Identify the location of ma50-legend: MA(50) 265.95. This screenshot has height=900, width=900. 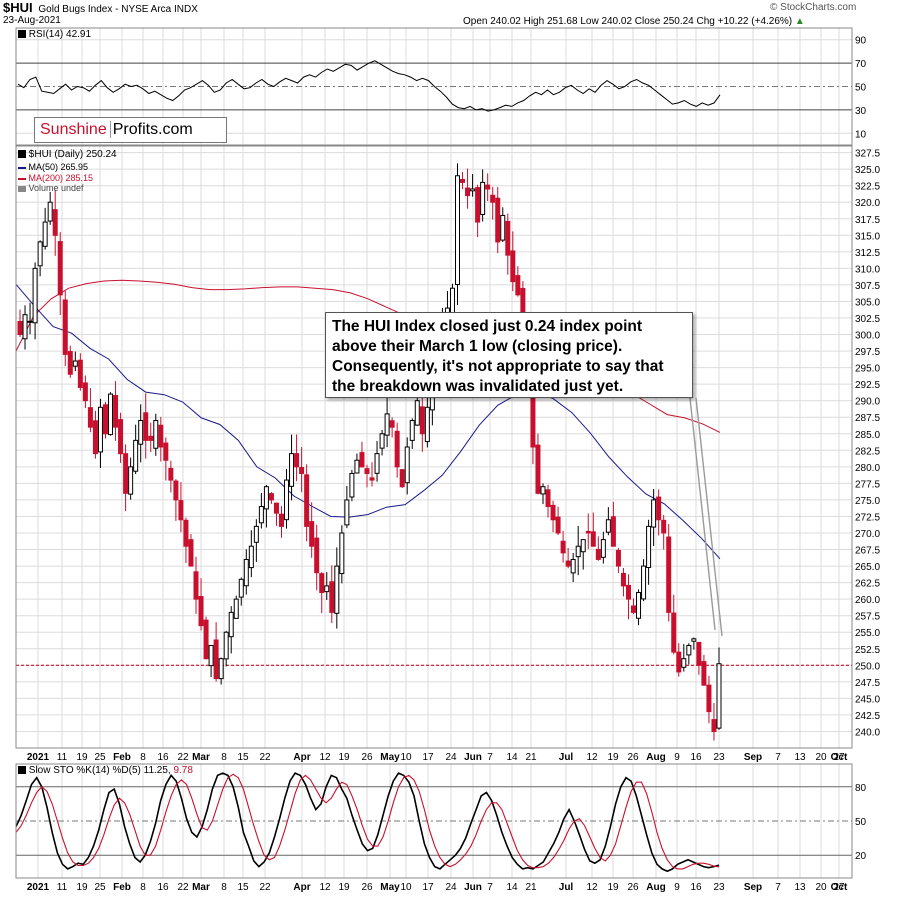
(53, 167).